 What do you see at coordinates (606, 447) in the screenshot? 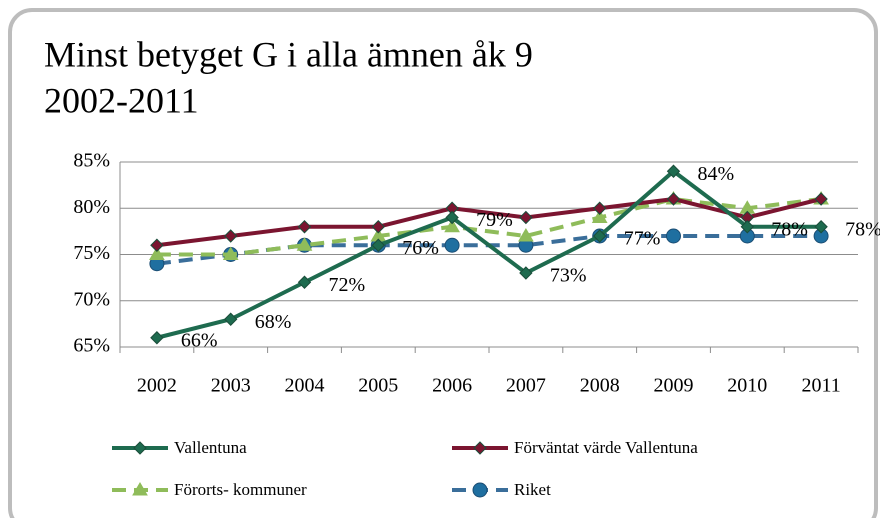
I see `legend-label: Förväntat värde Vallentuna` at bounding box center [606, 447].